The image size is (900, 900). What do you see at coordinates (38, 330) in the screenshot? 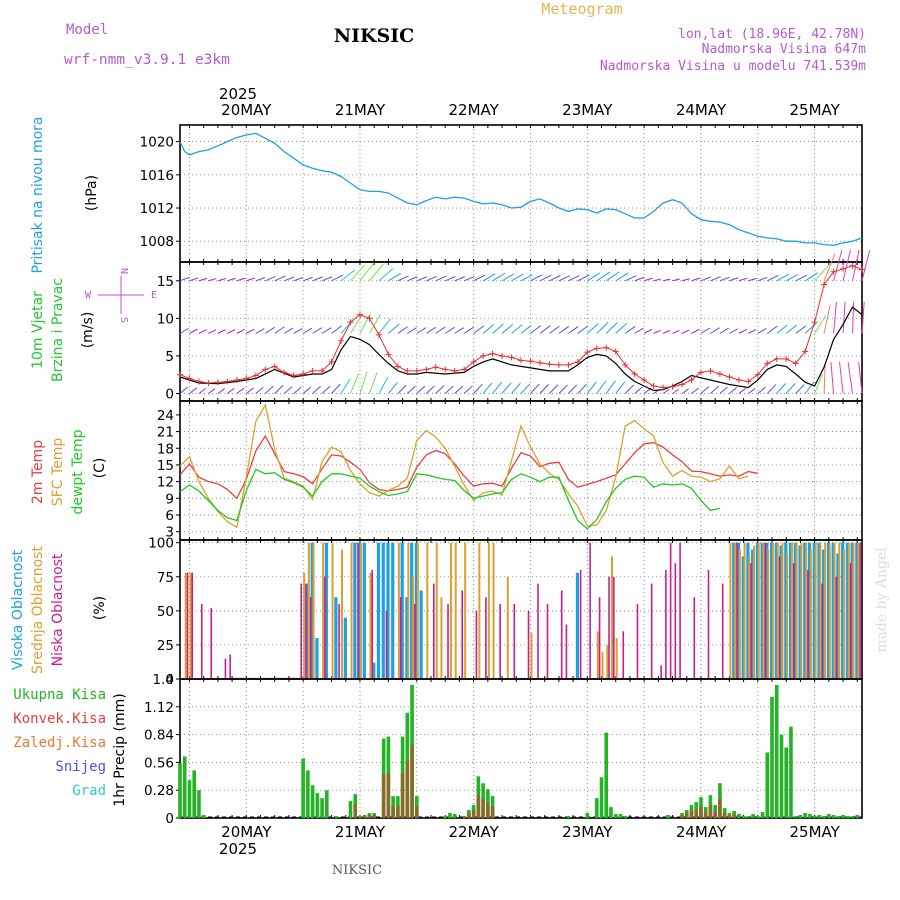
I see `wind-ylabel: 10m Vjetar` at bounding box center [38, 330].